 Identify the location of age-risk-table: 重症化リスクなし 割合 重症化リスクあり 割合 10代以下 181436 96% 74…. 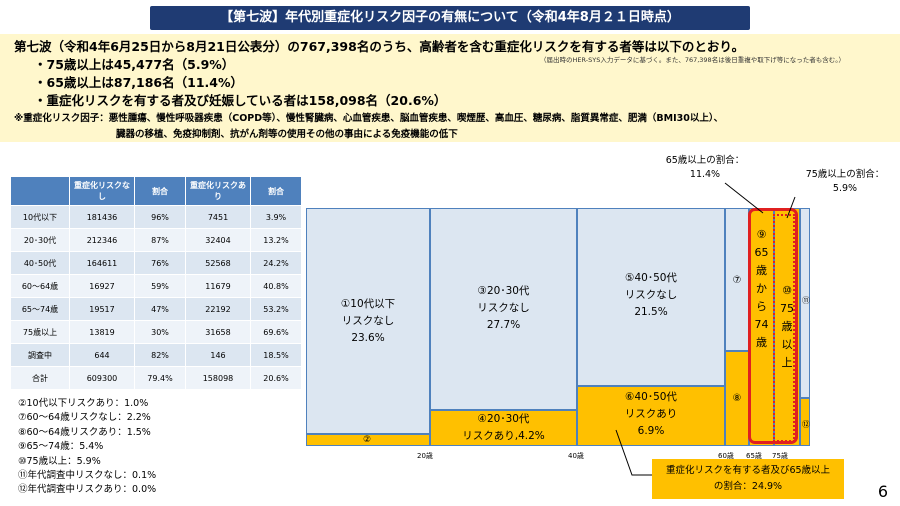
(156, 283).